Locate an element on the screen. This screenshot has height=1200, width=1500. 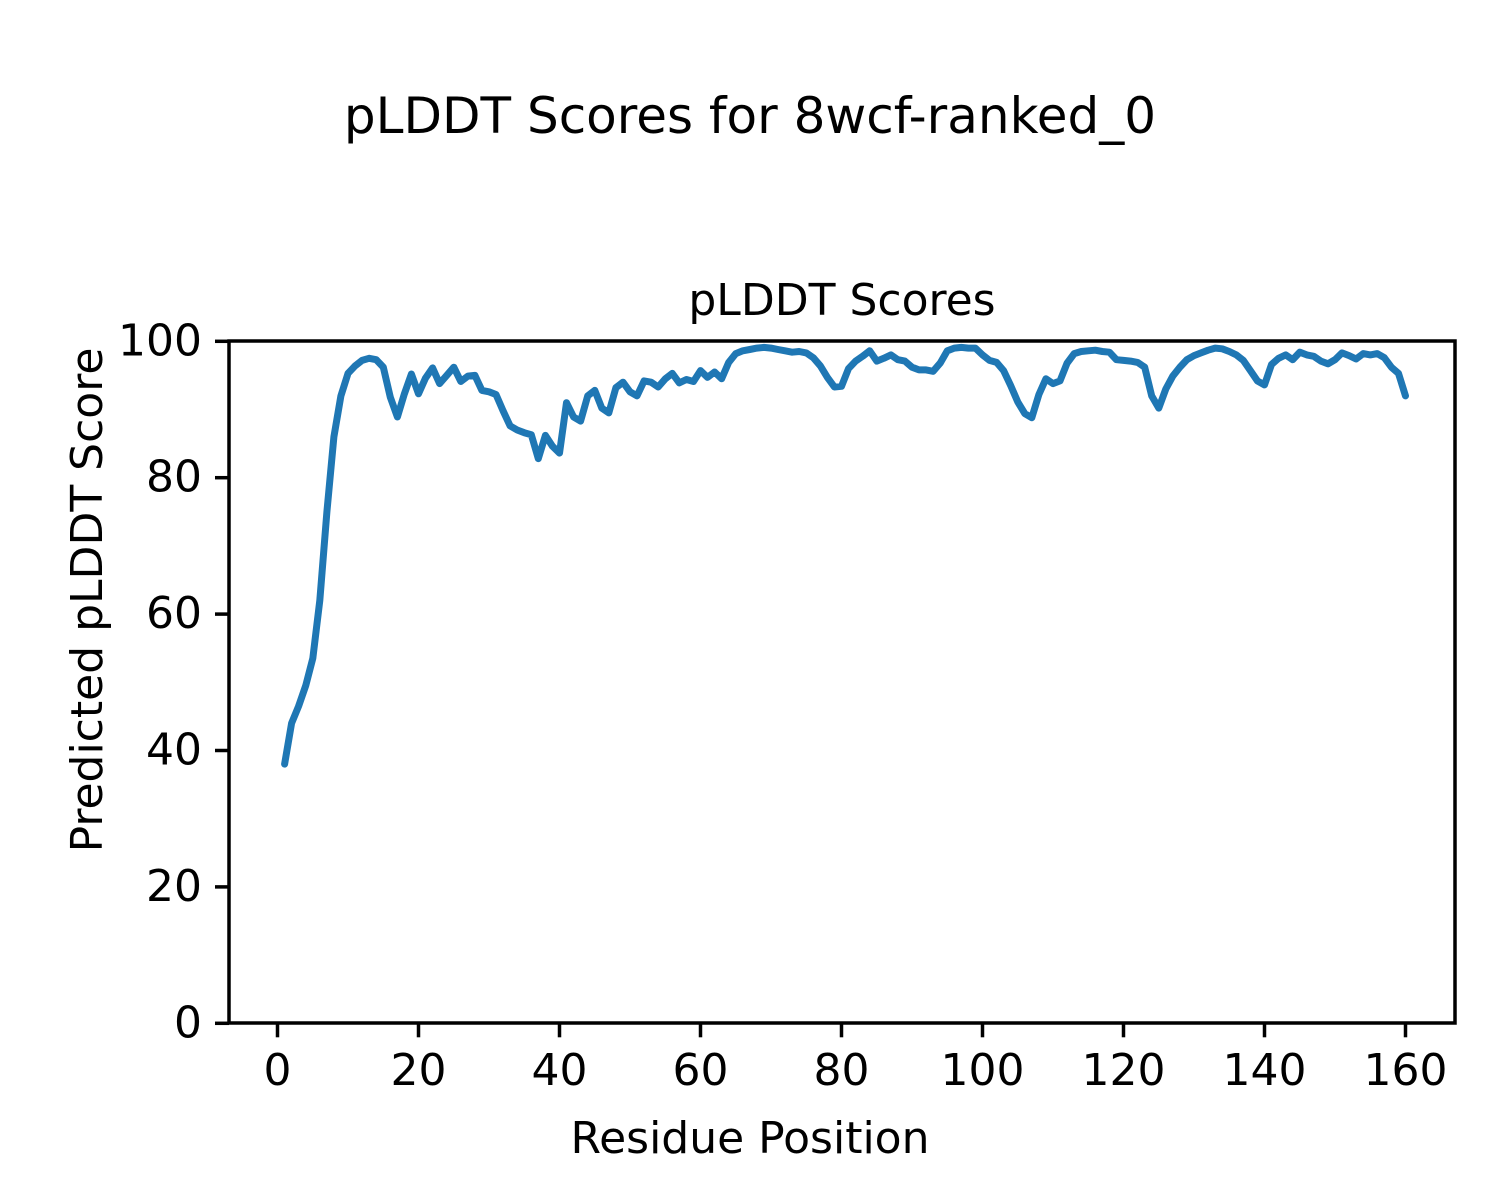
x-tick-label: 60 is located at coordinates (701, 1070).